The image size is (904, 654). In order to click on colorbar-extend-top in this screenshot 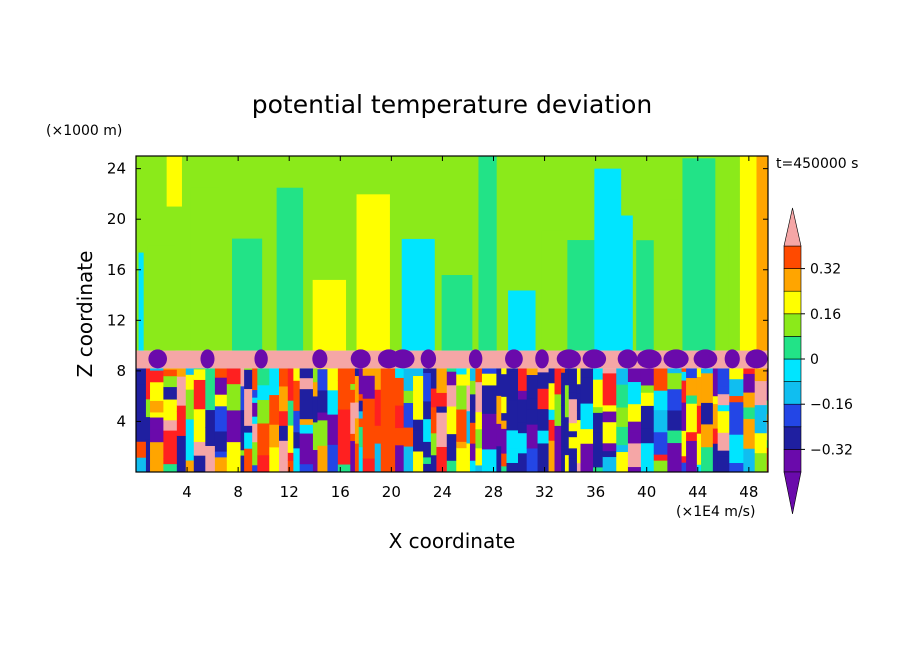, I will do `click(792, 227)`.